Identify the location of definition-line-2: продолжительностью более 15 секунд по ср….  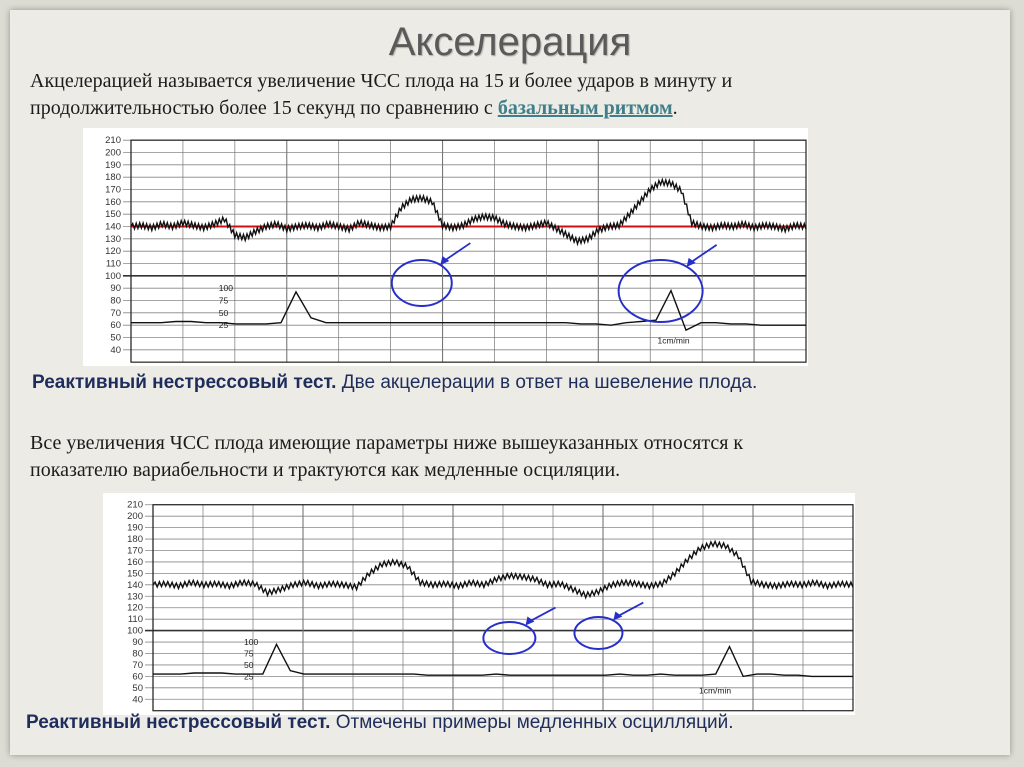
(510, 108).